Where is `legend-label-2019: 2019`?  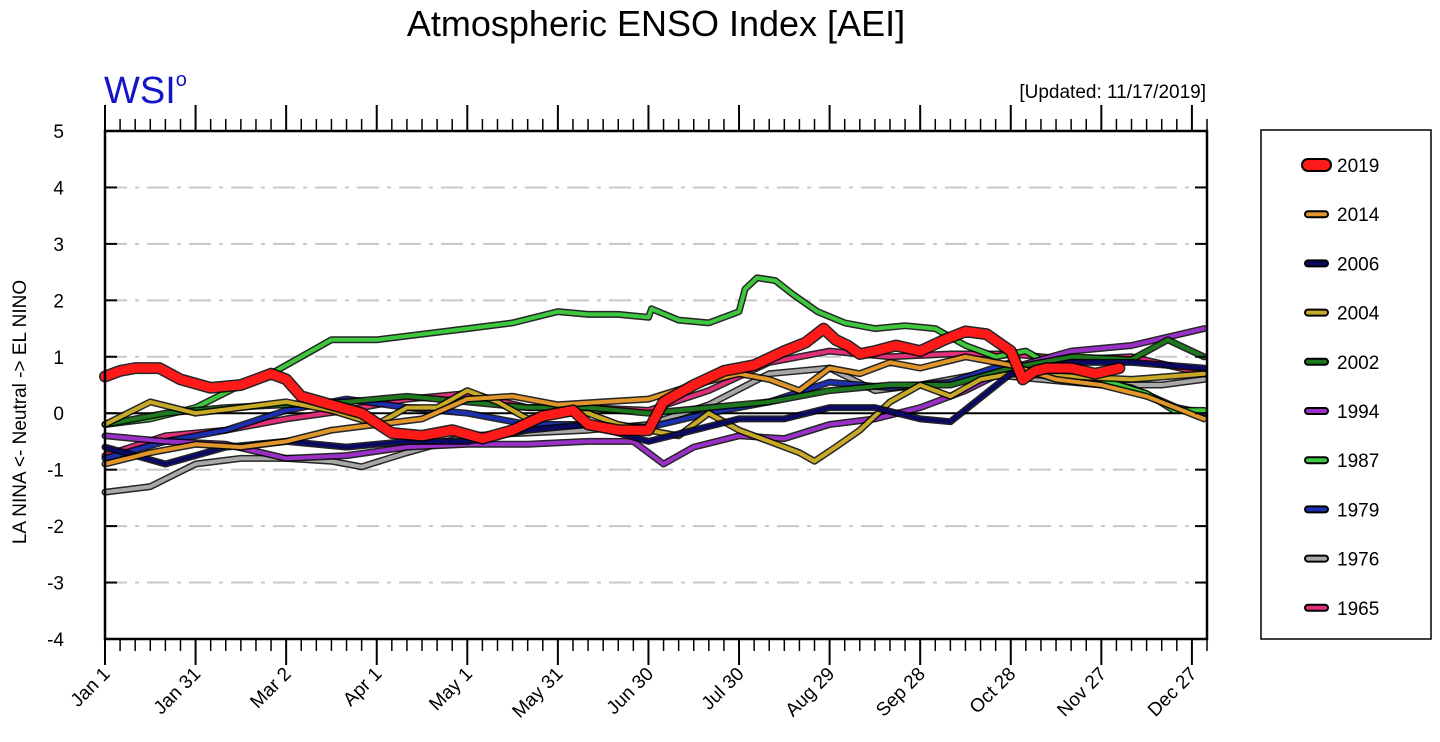 legend-label-2019: 2019 is located at coordinates (1358, 166).